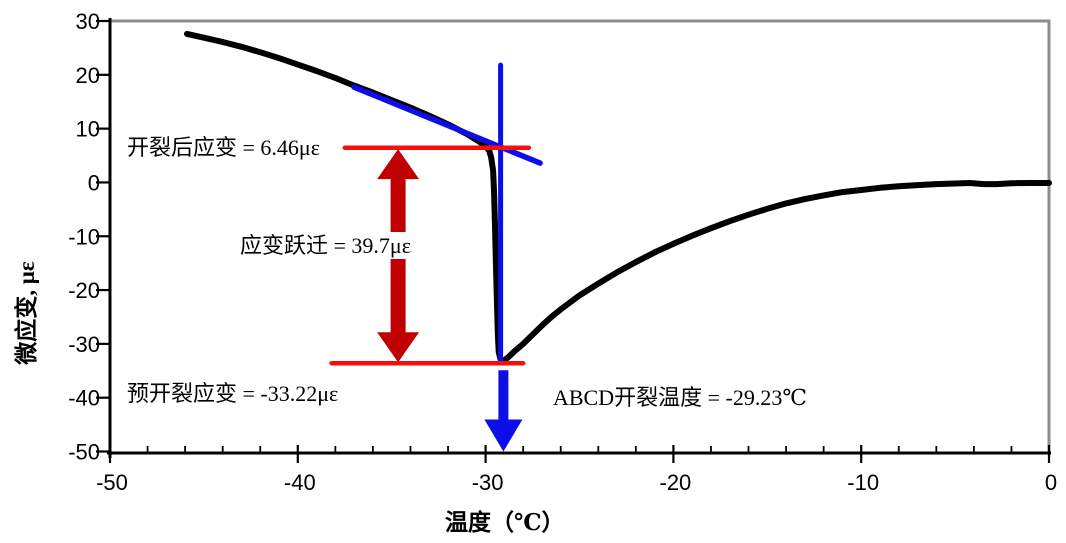  I want to click on tangent-line, so click(447, 125).